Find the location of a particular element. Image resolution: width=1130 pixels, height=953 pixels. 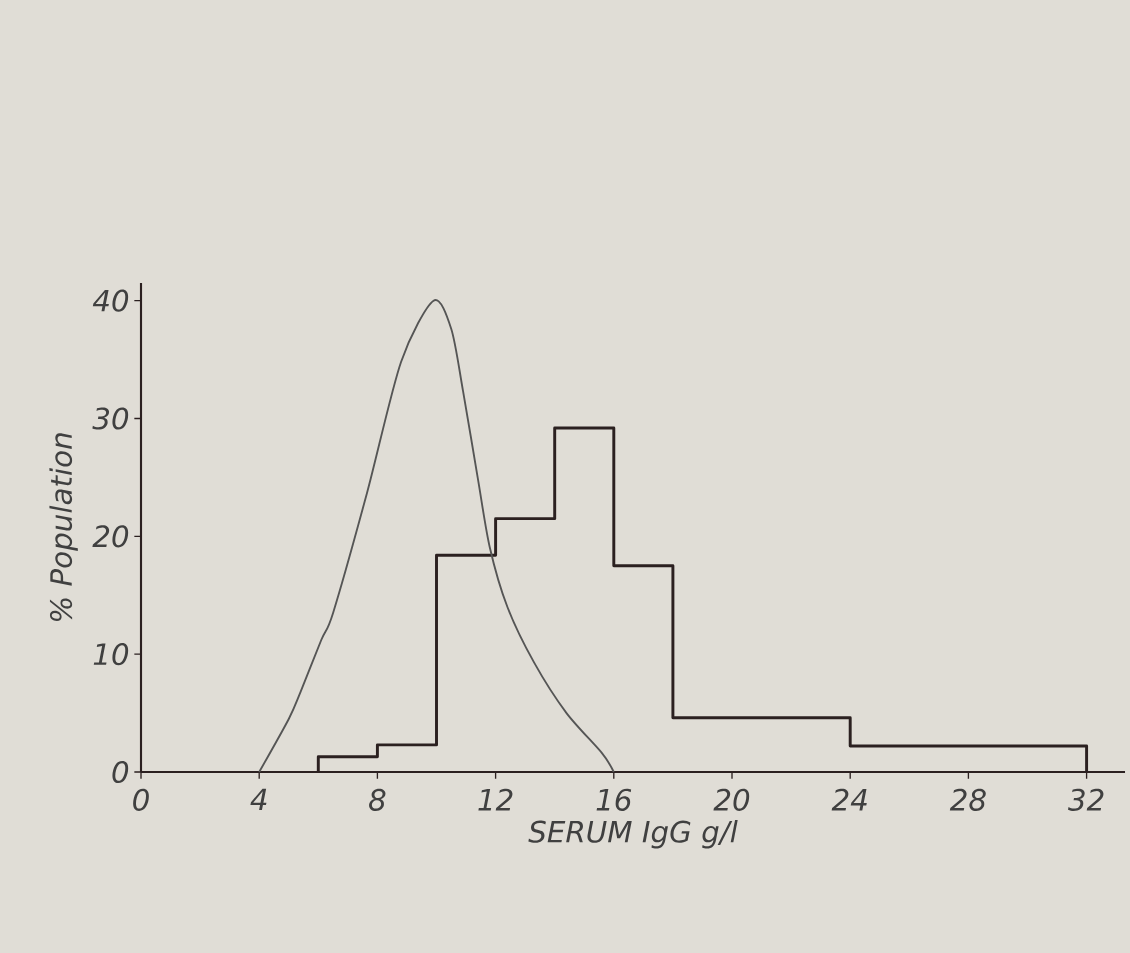

x-tick-label: 12 is located at coordinates (495, 799).